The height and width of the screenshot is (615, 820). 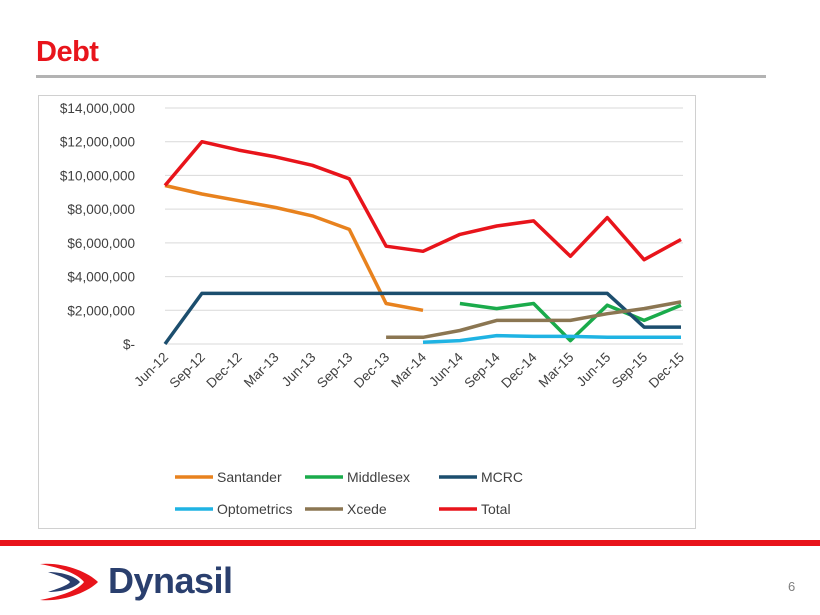 What do you see at coordinates (502, 477) in the screenshot?
I see `legend-label-mcrc: MCRC` at bounding box center [502, 477].